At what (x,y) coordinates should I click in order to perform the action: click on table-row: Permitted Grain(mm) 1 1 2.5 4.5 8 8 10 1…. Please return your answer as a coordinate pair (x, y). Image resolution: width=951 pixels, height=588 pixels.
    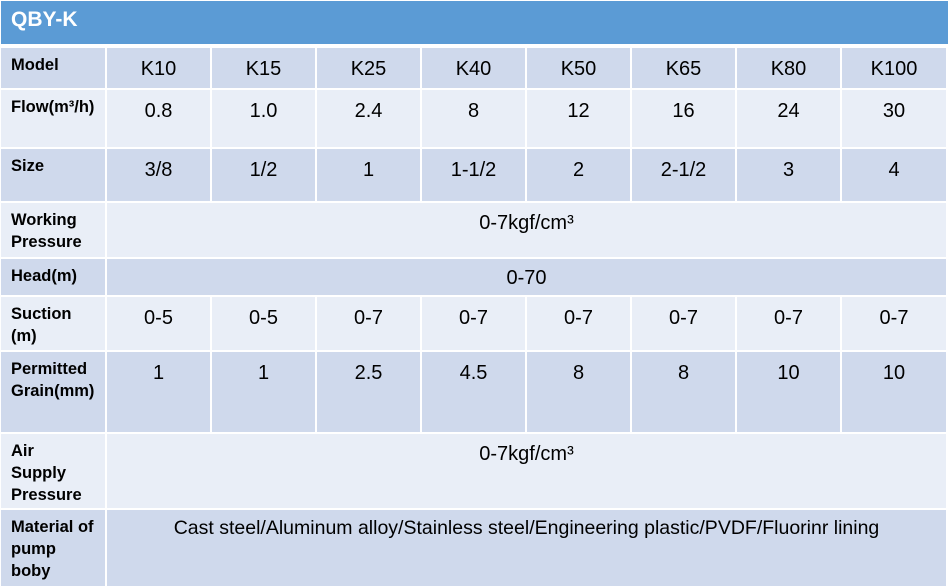
    Looking at the image, I should click on (473, 392).